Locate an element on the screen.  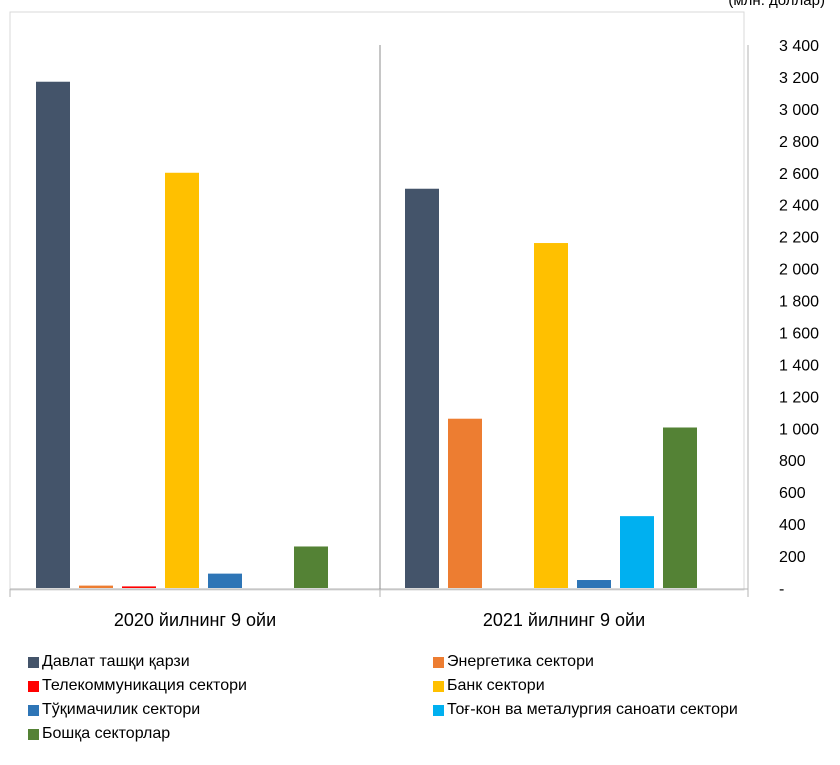
y-tick-label-5: 800 is located at coordinates (792, 461).